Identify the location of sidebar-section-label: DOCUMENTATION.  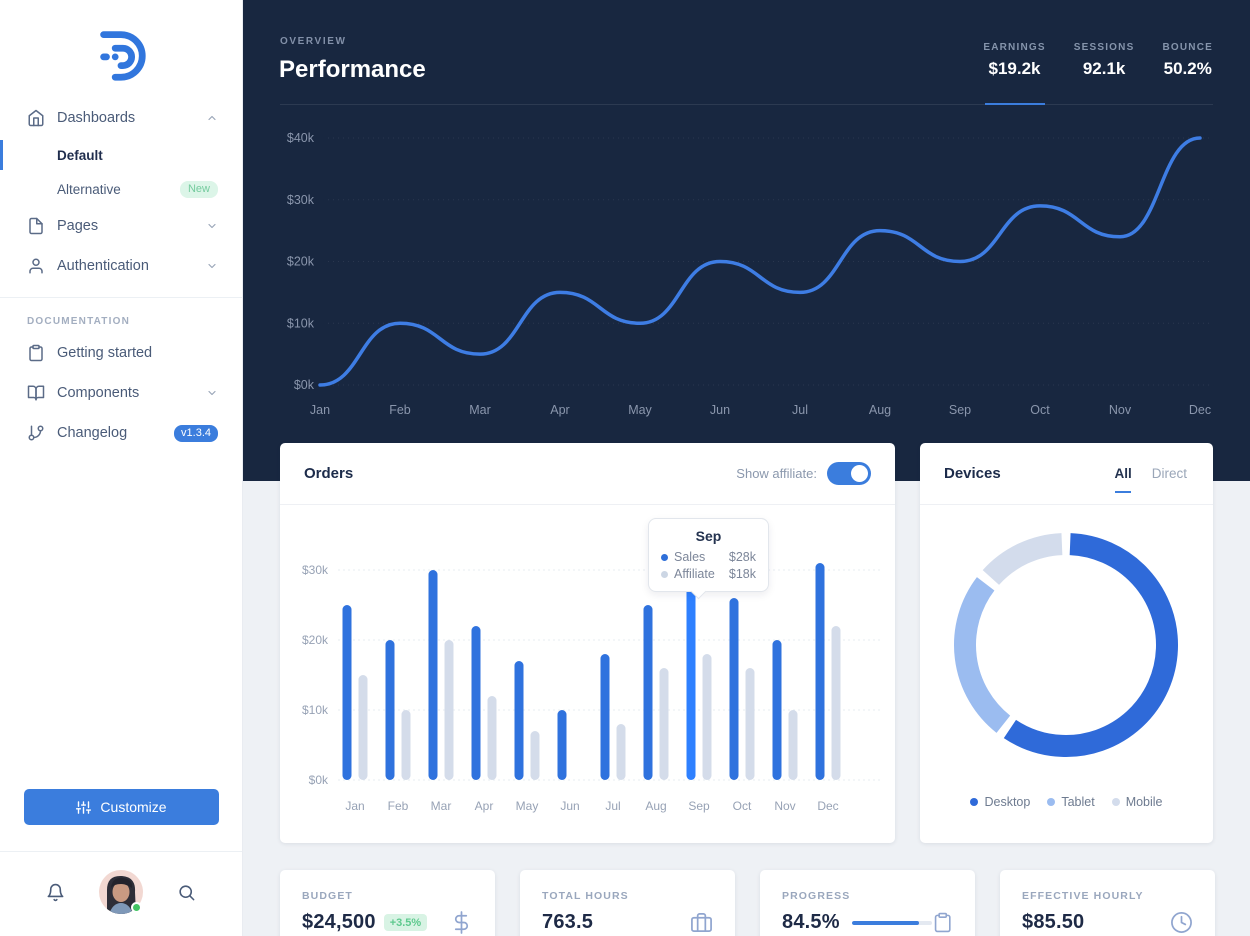
(78, 321).